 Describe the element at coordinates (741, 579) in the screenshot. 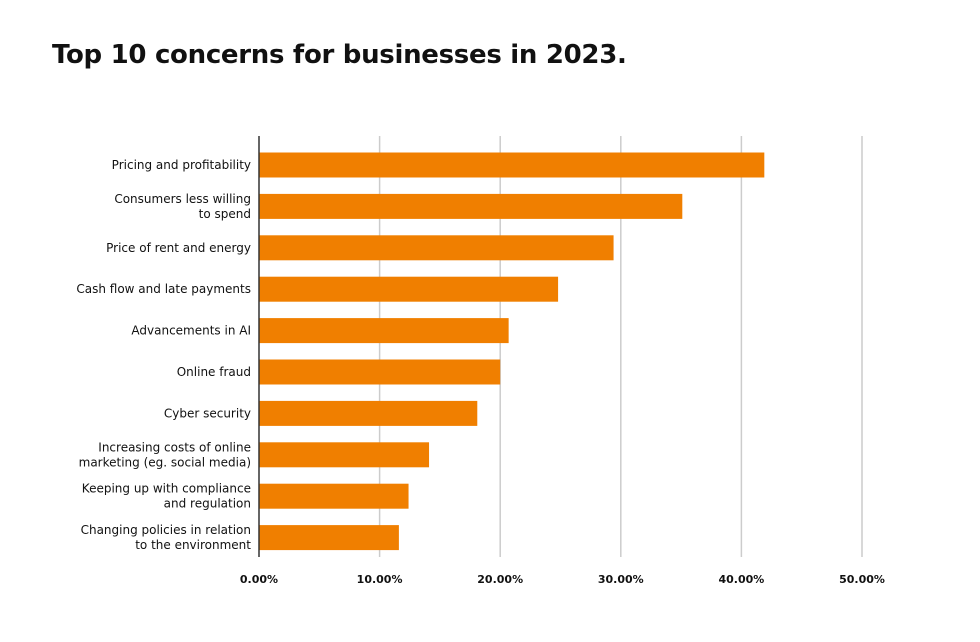

I see `x-tick-label: 40.00%` at that location.